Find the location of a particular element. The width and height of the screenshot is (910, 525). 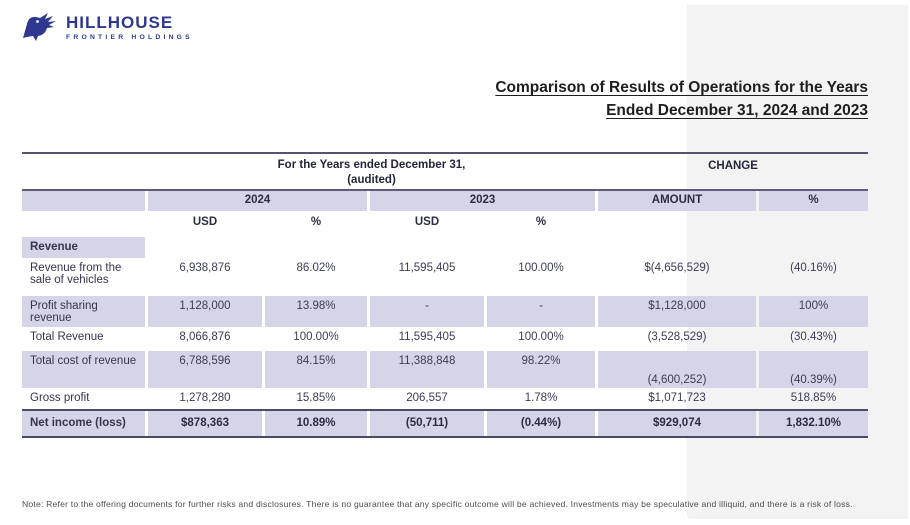

cell-2024-pct: 10.89% is located at coordinates (316, 423).